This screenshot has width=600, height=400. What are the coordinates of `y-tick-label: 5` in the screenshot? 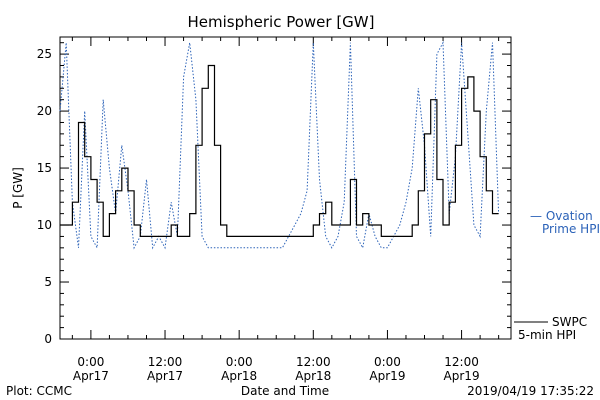 It's located at (48, 282).